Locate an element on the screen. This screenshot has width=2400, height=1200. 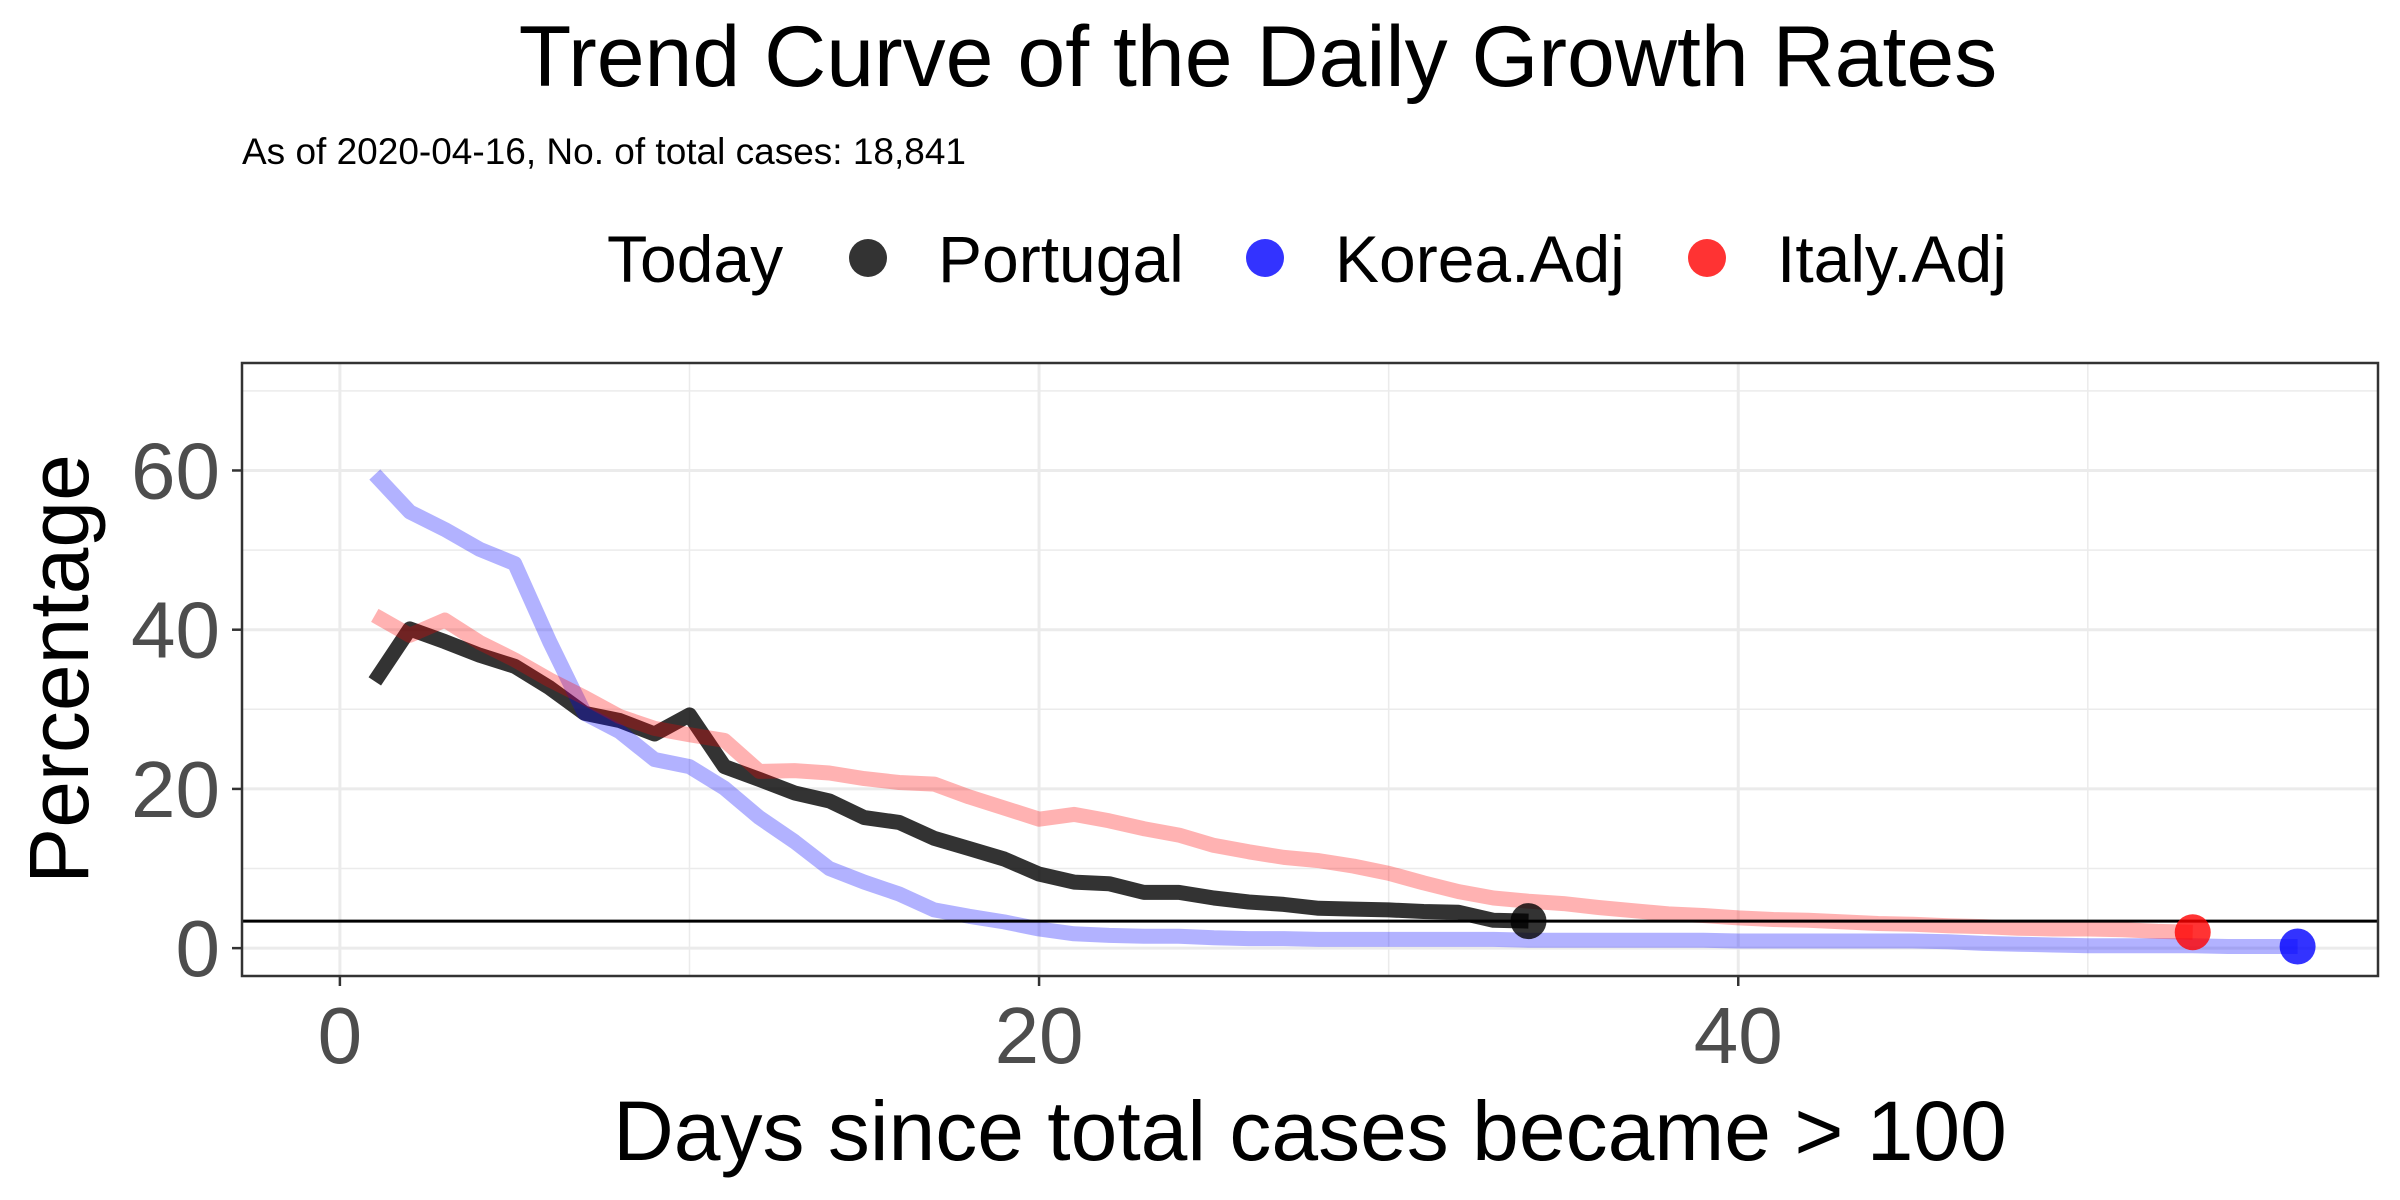
legend-key-korea-adj is located at coordinates (1265, 258).